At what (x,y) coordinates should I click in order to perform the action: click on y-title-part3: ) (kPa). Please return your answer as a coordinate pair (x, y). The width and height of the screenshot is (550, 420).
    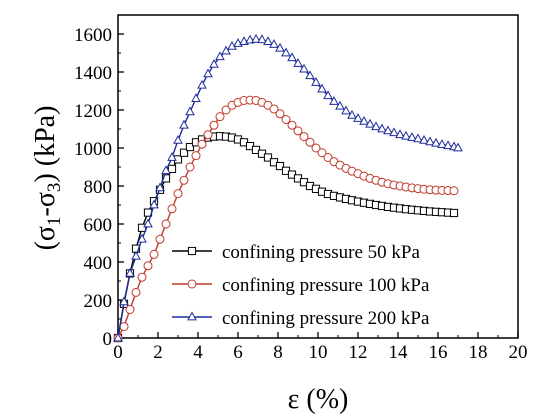
    Looking at the image, I should click on (45, 144).